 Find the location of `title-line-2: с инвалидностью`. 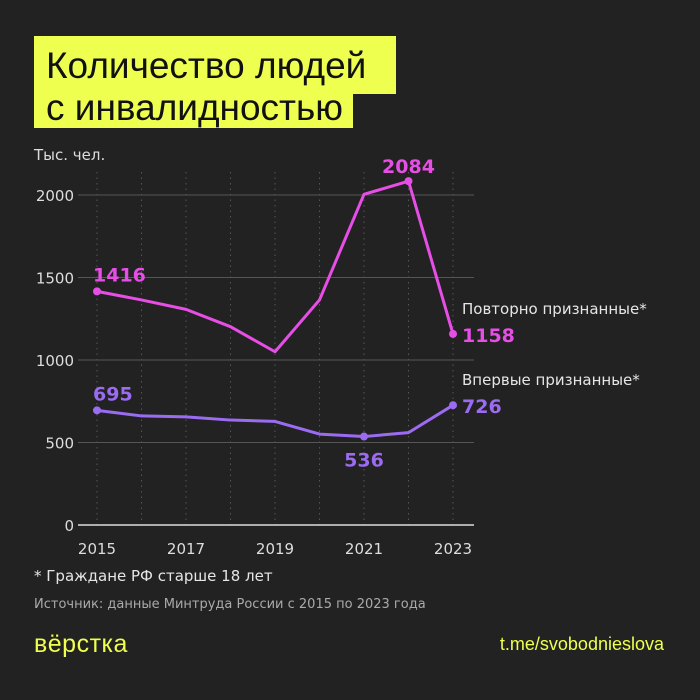

title-line-2: с инвалидностью is located at coordinates (194, 108).